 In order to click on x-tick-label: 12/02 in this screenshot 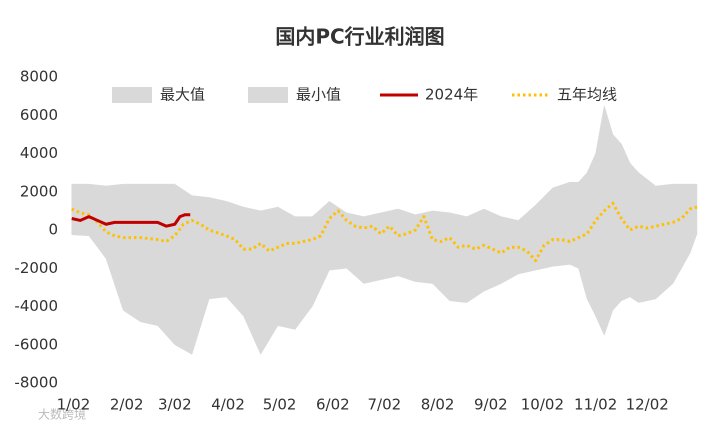, I will do `click(647, 405)`.